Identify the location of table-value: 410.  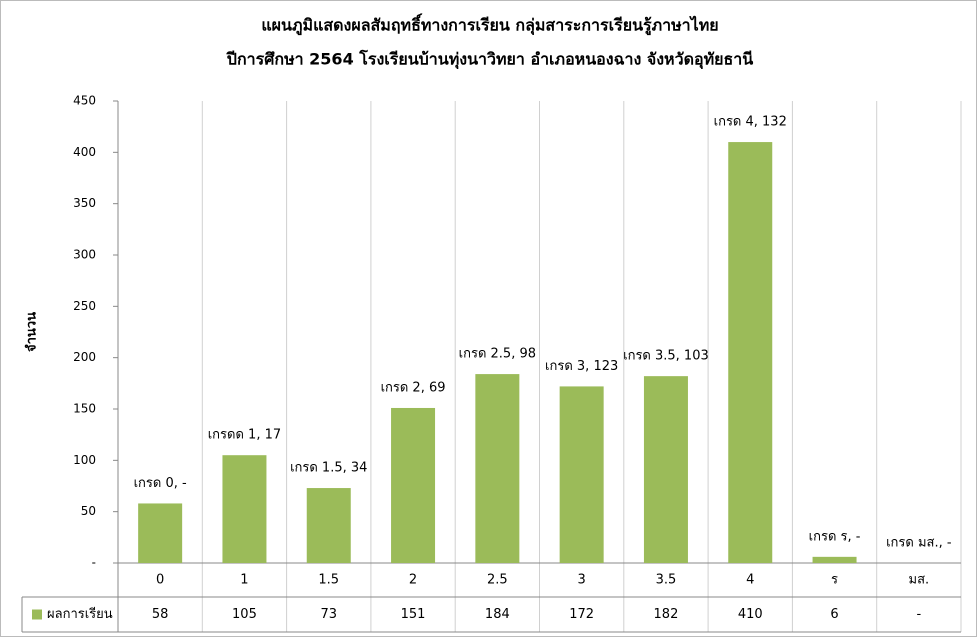
(750, 614).